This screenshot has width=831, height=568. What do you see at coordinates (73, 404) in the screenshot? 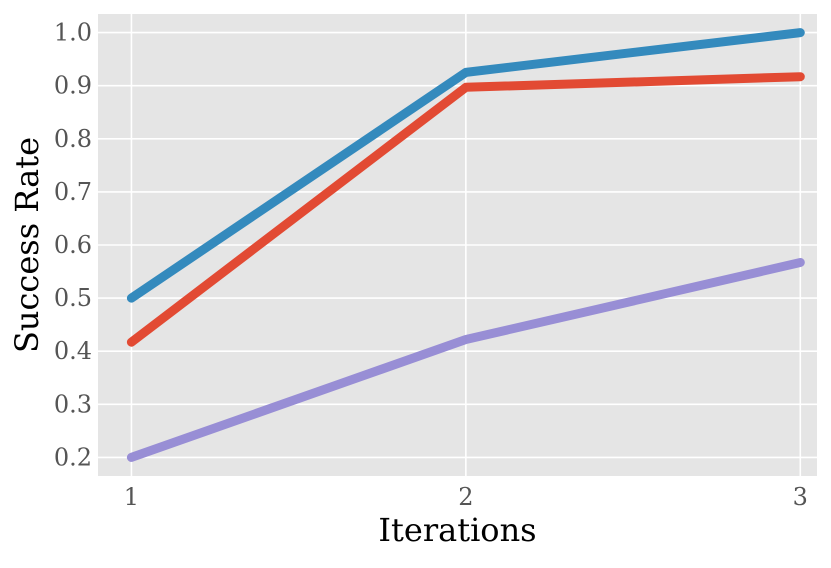
I see `y-tick-label: 0.3` at bounding box center [73, 404].